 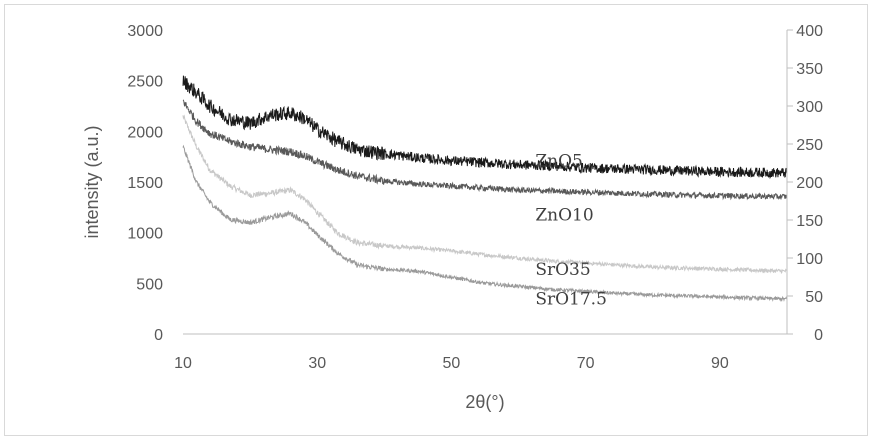 What do you see at coordinates (562, 270) in the screenshot?
I see `series-label: SrO35` at bounding box center [562, 270].